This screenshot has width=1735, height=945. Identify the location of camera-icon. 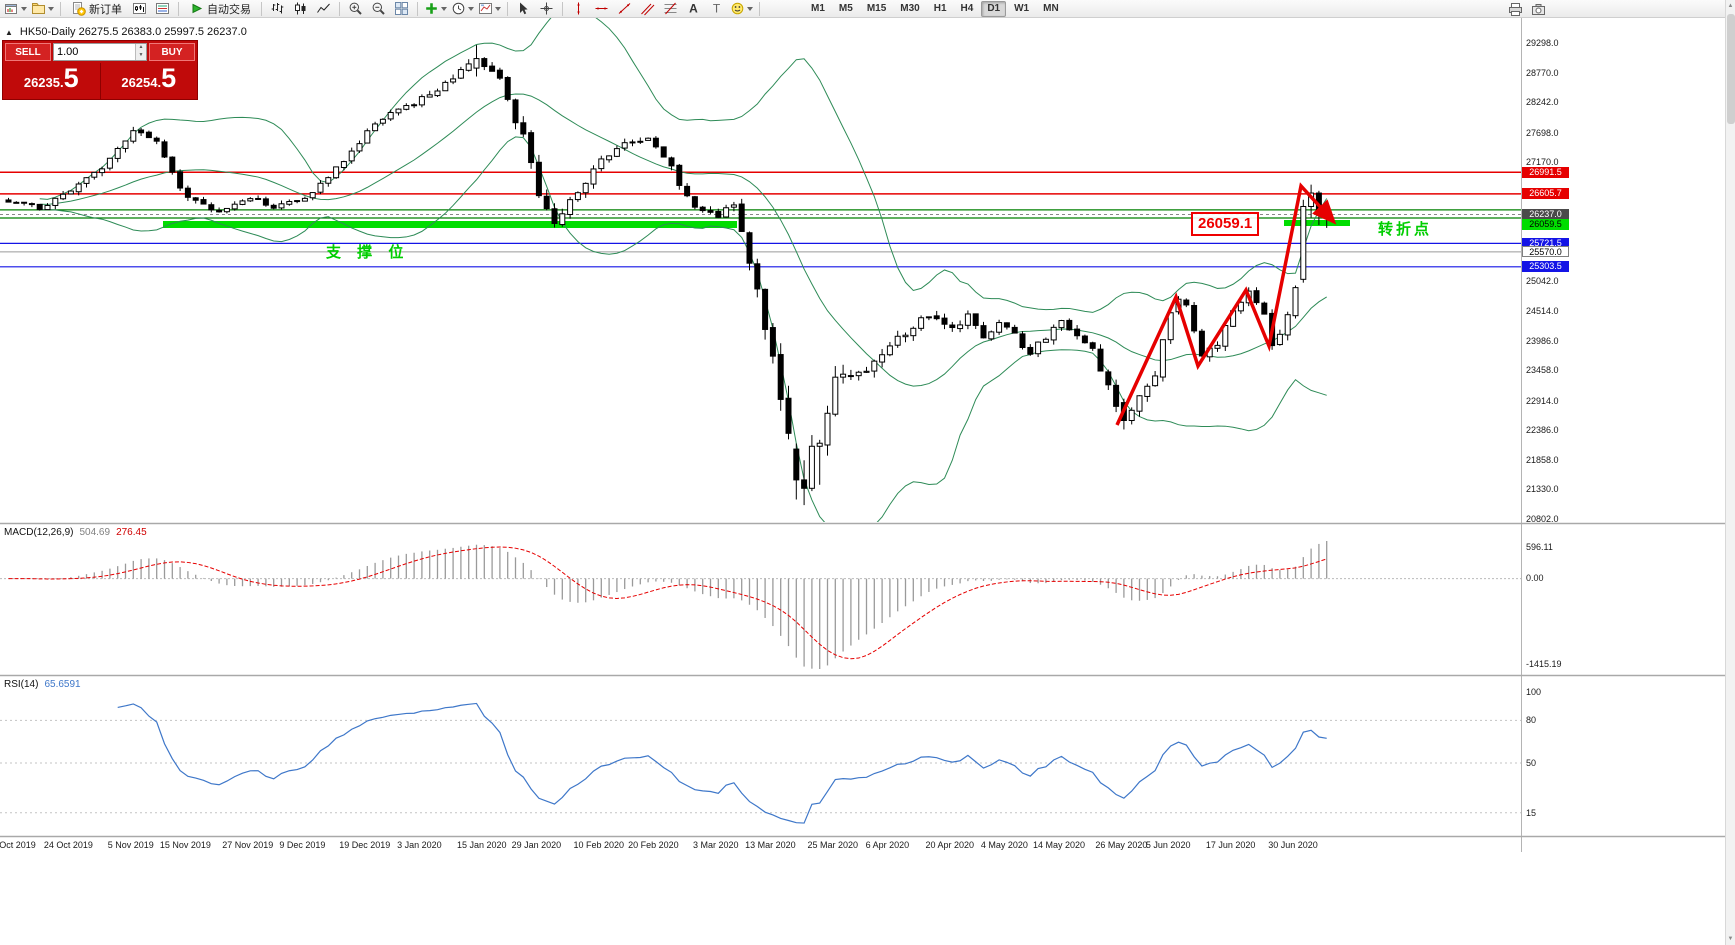
(1538, 9).